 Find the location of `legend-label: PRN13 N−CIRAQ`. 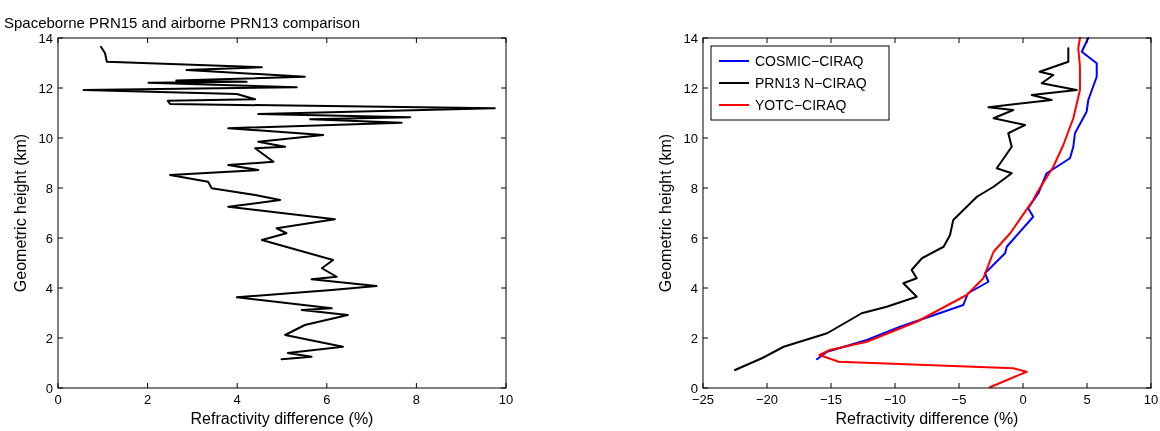

legend-label: PRN13 N−CIRAQ is located at coordinates (811, 83).